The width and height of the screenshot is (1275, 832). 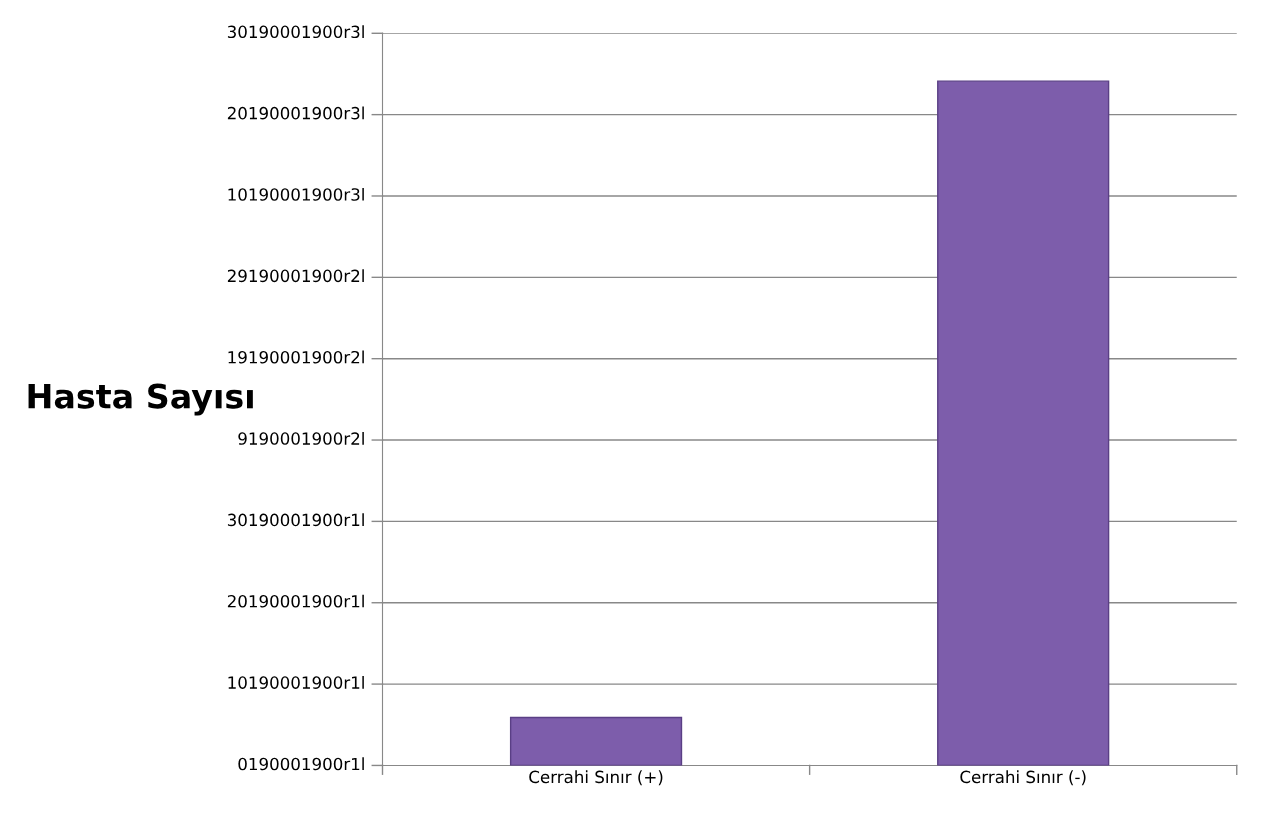 What do you see at coordinates (295, 276) in the screenshot?
I see `text: 29190001900r2l` at bounding box center [295, 276].